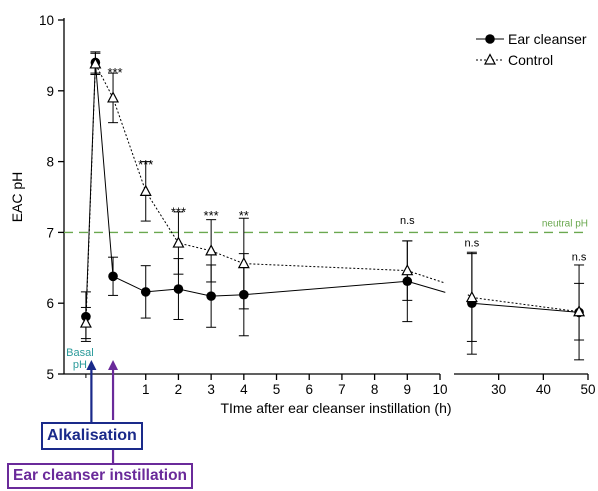 The height and width of the screenshot is (491, 598). What do you see at coordinates (17, 197) in the screenshot?
I see `y-axis-title: EAC pH` at bounding box center [17, 197].